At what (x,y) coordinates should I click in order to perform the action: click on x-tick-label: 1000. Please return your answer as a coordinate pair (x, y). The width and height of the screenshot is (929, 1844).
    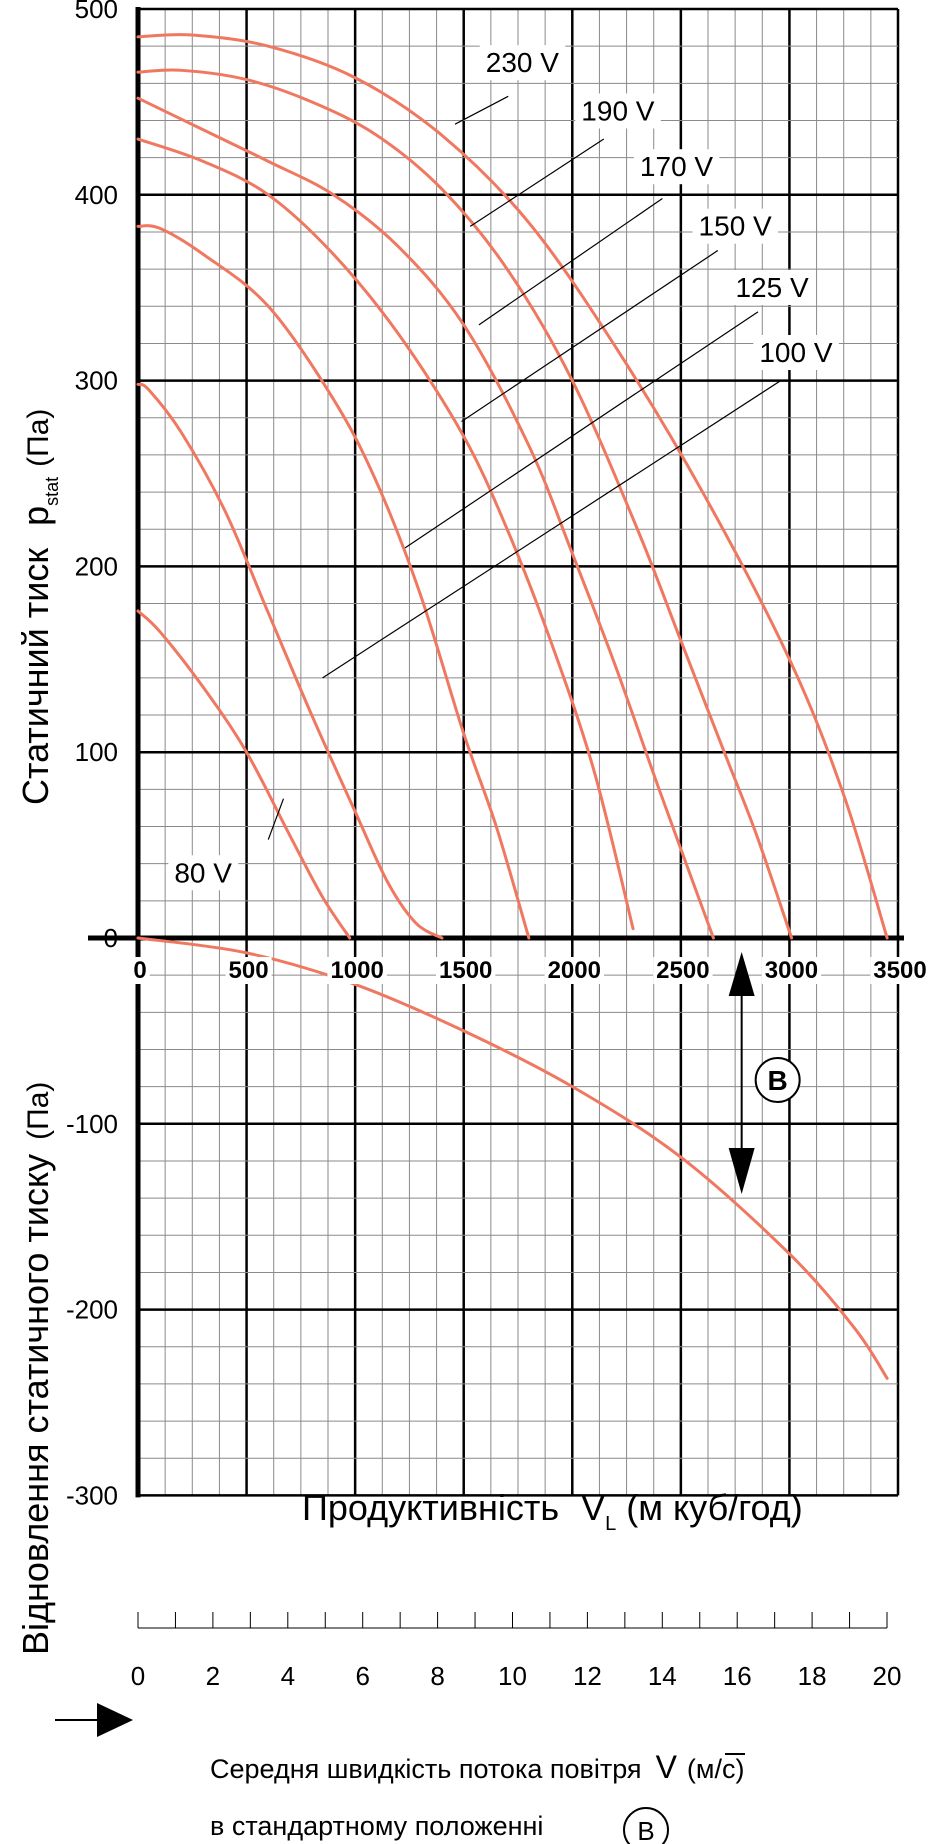
    Looking at the image, I should click on (356, 970).